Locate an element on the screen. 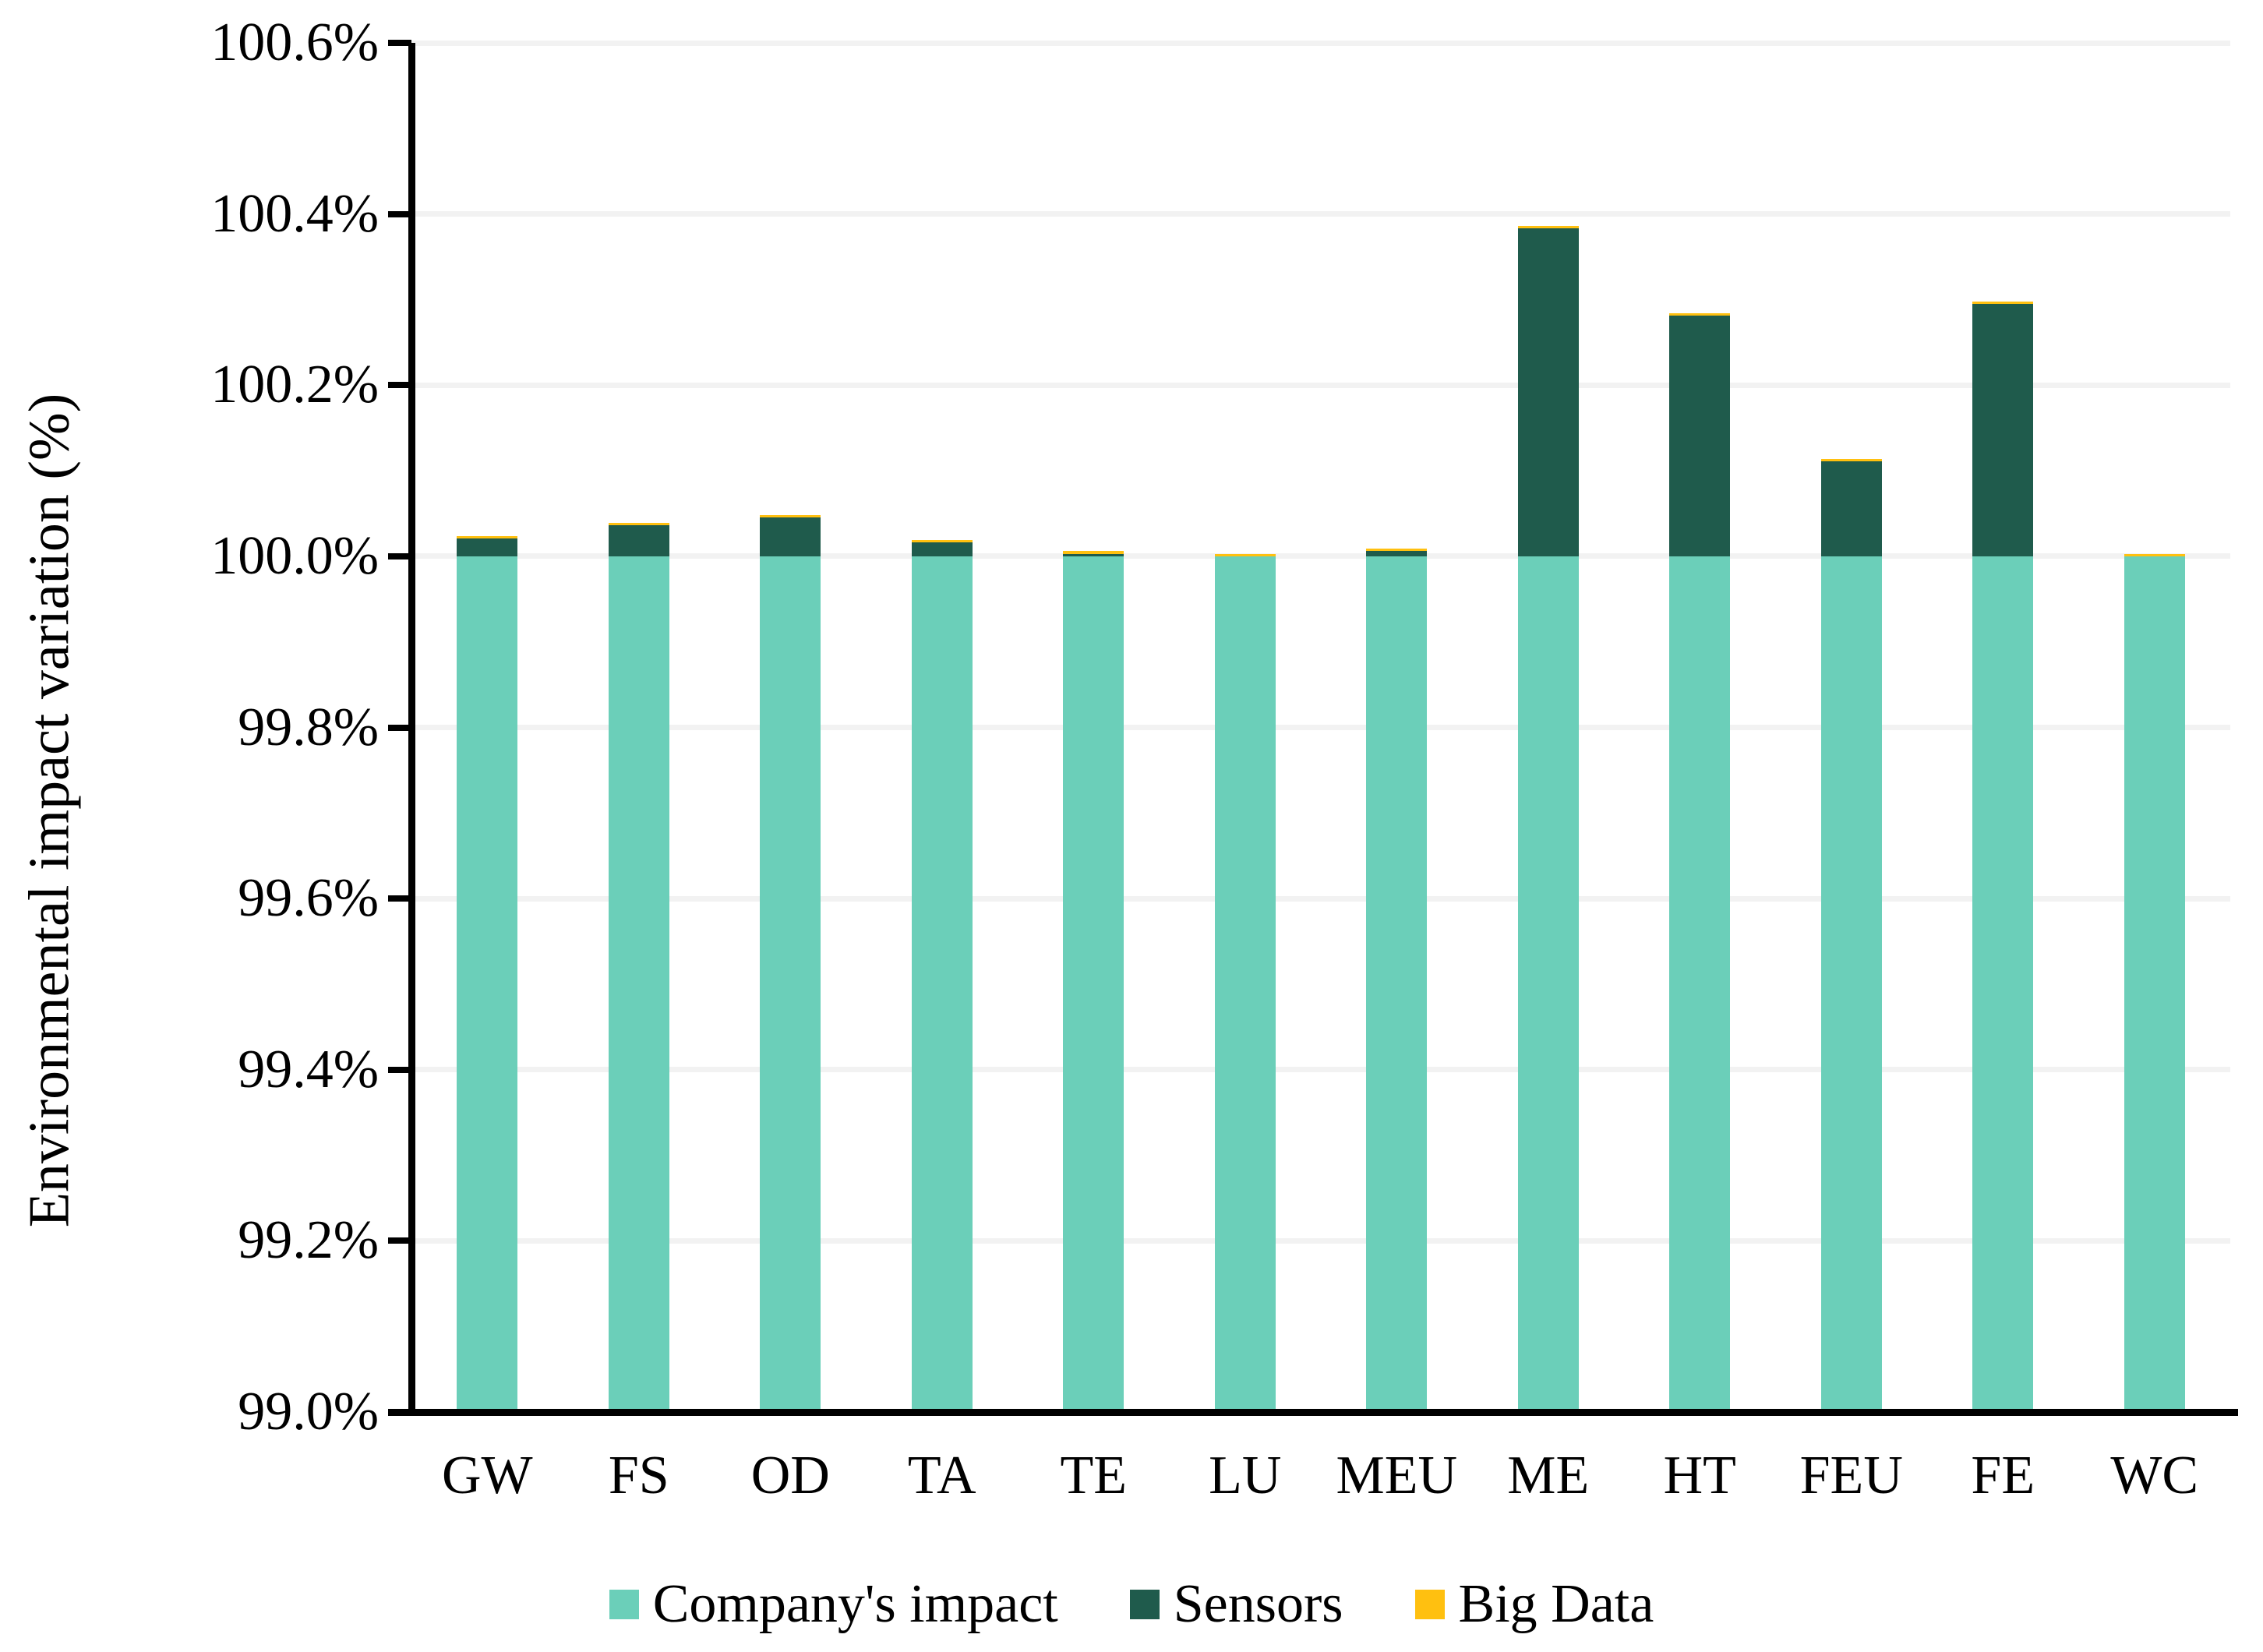 The image size is (2263, 1652). bar-segment-company-s-impact-feu is located at coordinates (1851, 984).